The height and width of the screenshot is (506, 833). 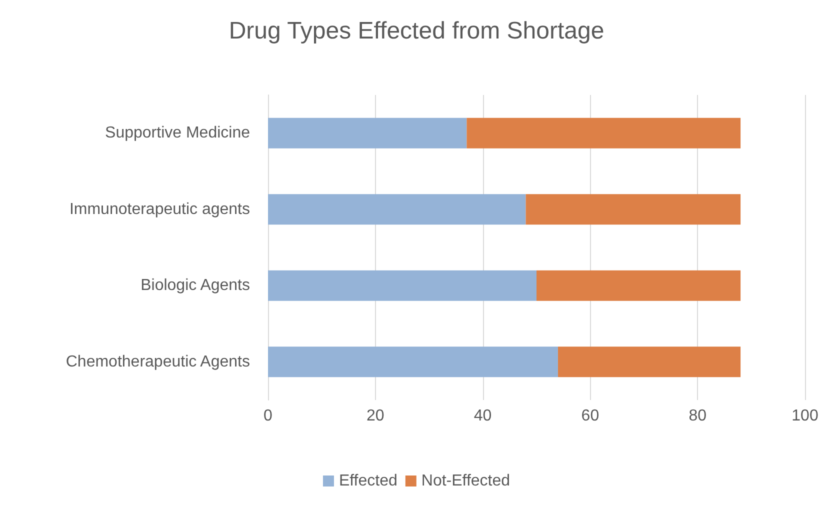 What do you see at coordinates (805, 416) in the screenshot?
I see `x-tick-label: 100` at bounding box center [805, 416].